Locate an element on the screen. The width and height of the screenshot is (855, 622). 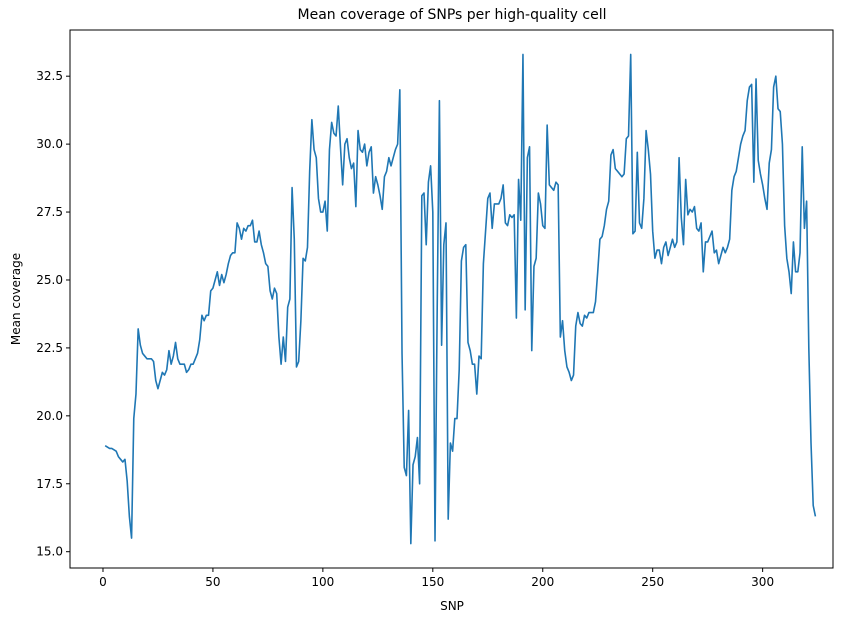
y-tick-label: 25.0 is located at coordinates (49, 280).